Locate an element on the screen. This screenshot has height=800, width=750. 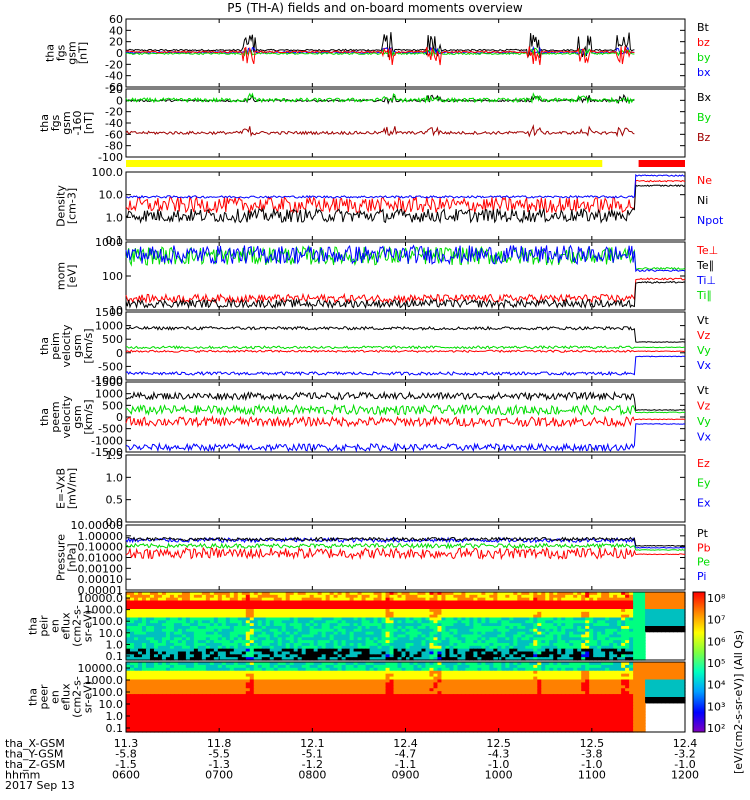
legend-entry: Npot is located at coordinates (710, 220).